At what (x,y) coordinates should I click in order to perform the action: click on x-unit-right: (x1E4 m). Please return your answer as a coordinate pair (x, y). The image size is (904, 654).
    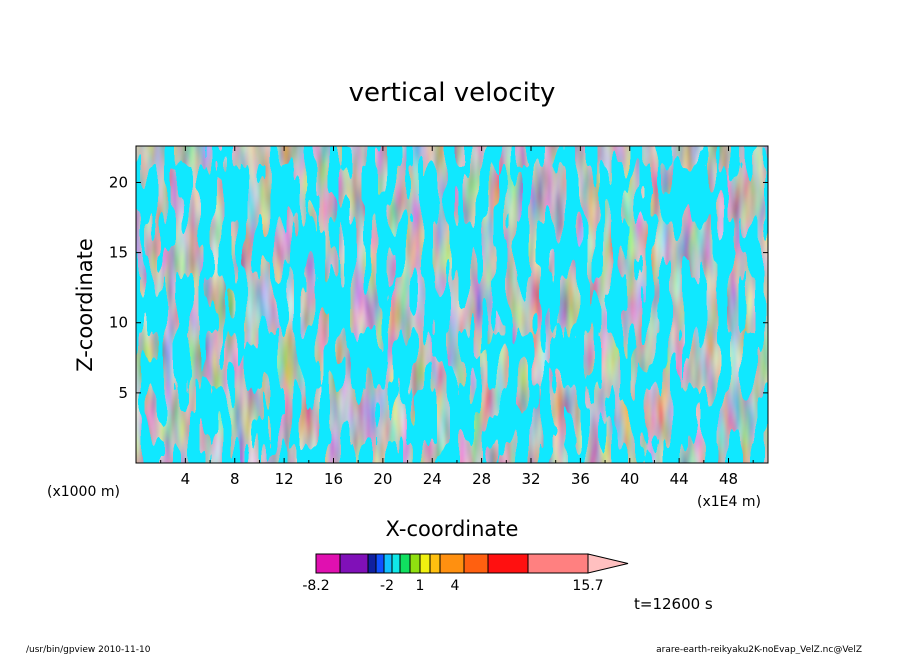
    Looking at the image, I should click on (729, 502).